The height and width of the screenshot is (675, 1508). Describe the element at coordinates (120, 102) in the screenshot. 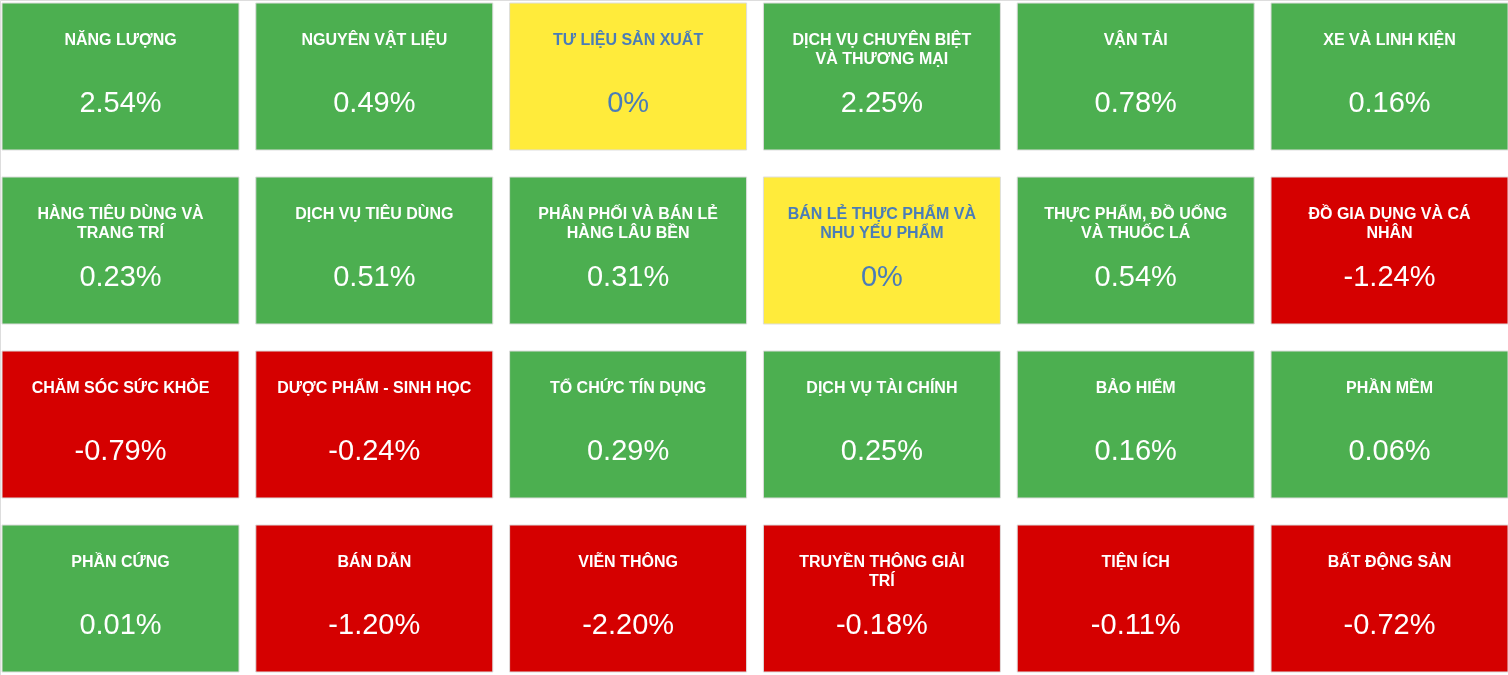

I see `data-label: 2.54%` at that location.